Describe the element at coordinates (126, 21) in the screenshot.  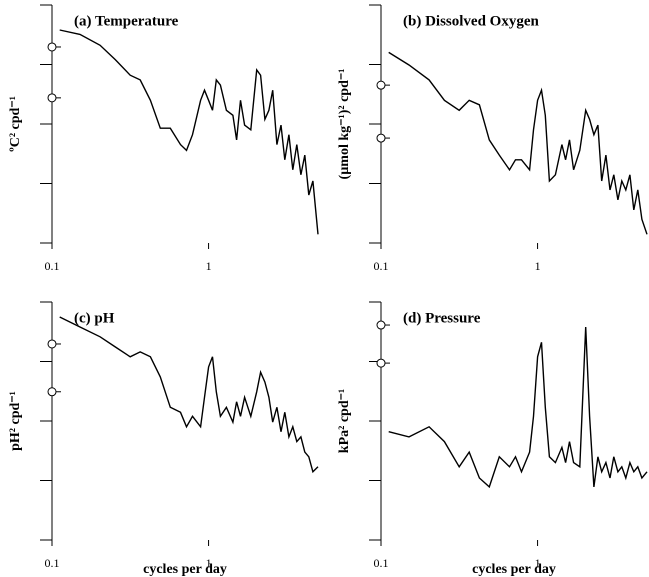
I see `panel-title: (a) Temperature` at that location.